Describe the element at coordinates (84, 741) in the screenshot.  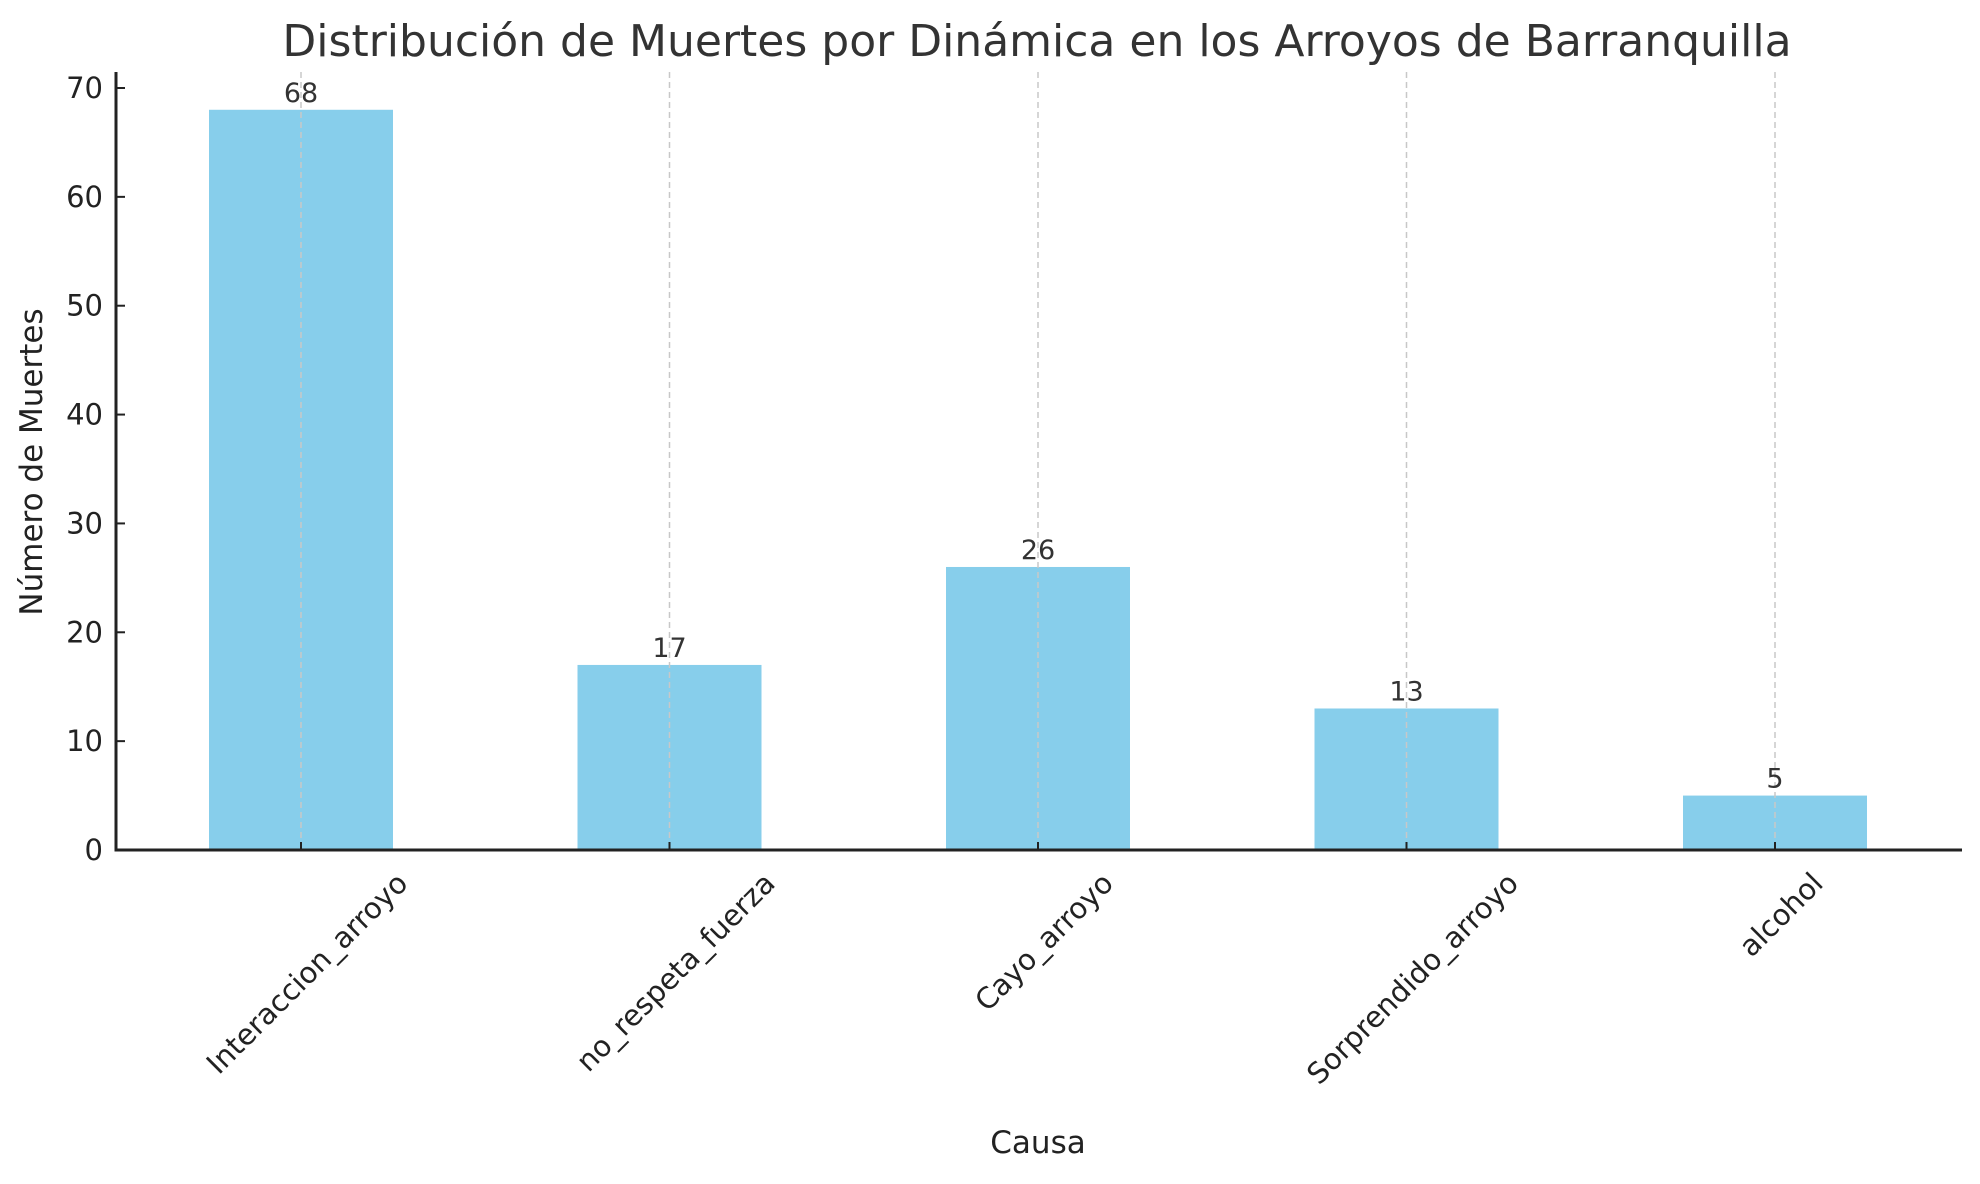
I see `y-tick-label: 10` at that location.